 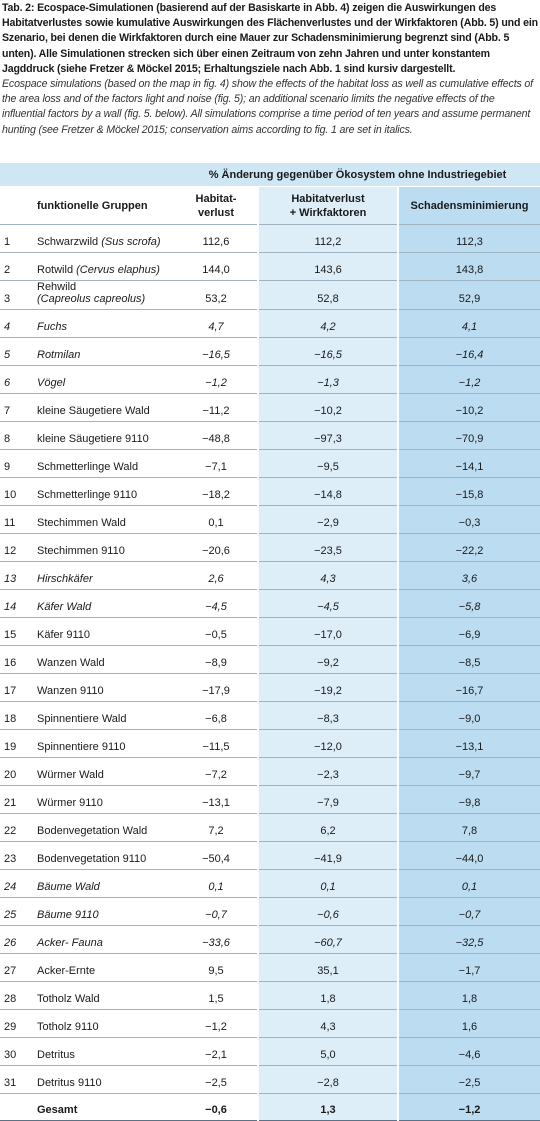 What do you see at coordinates (468, 575) in the screenshot?
I see `value-cell: 3,6` at bounding box center [468, 575].